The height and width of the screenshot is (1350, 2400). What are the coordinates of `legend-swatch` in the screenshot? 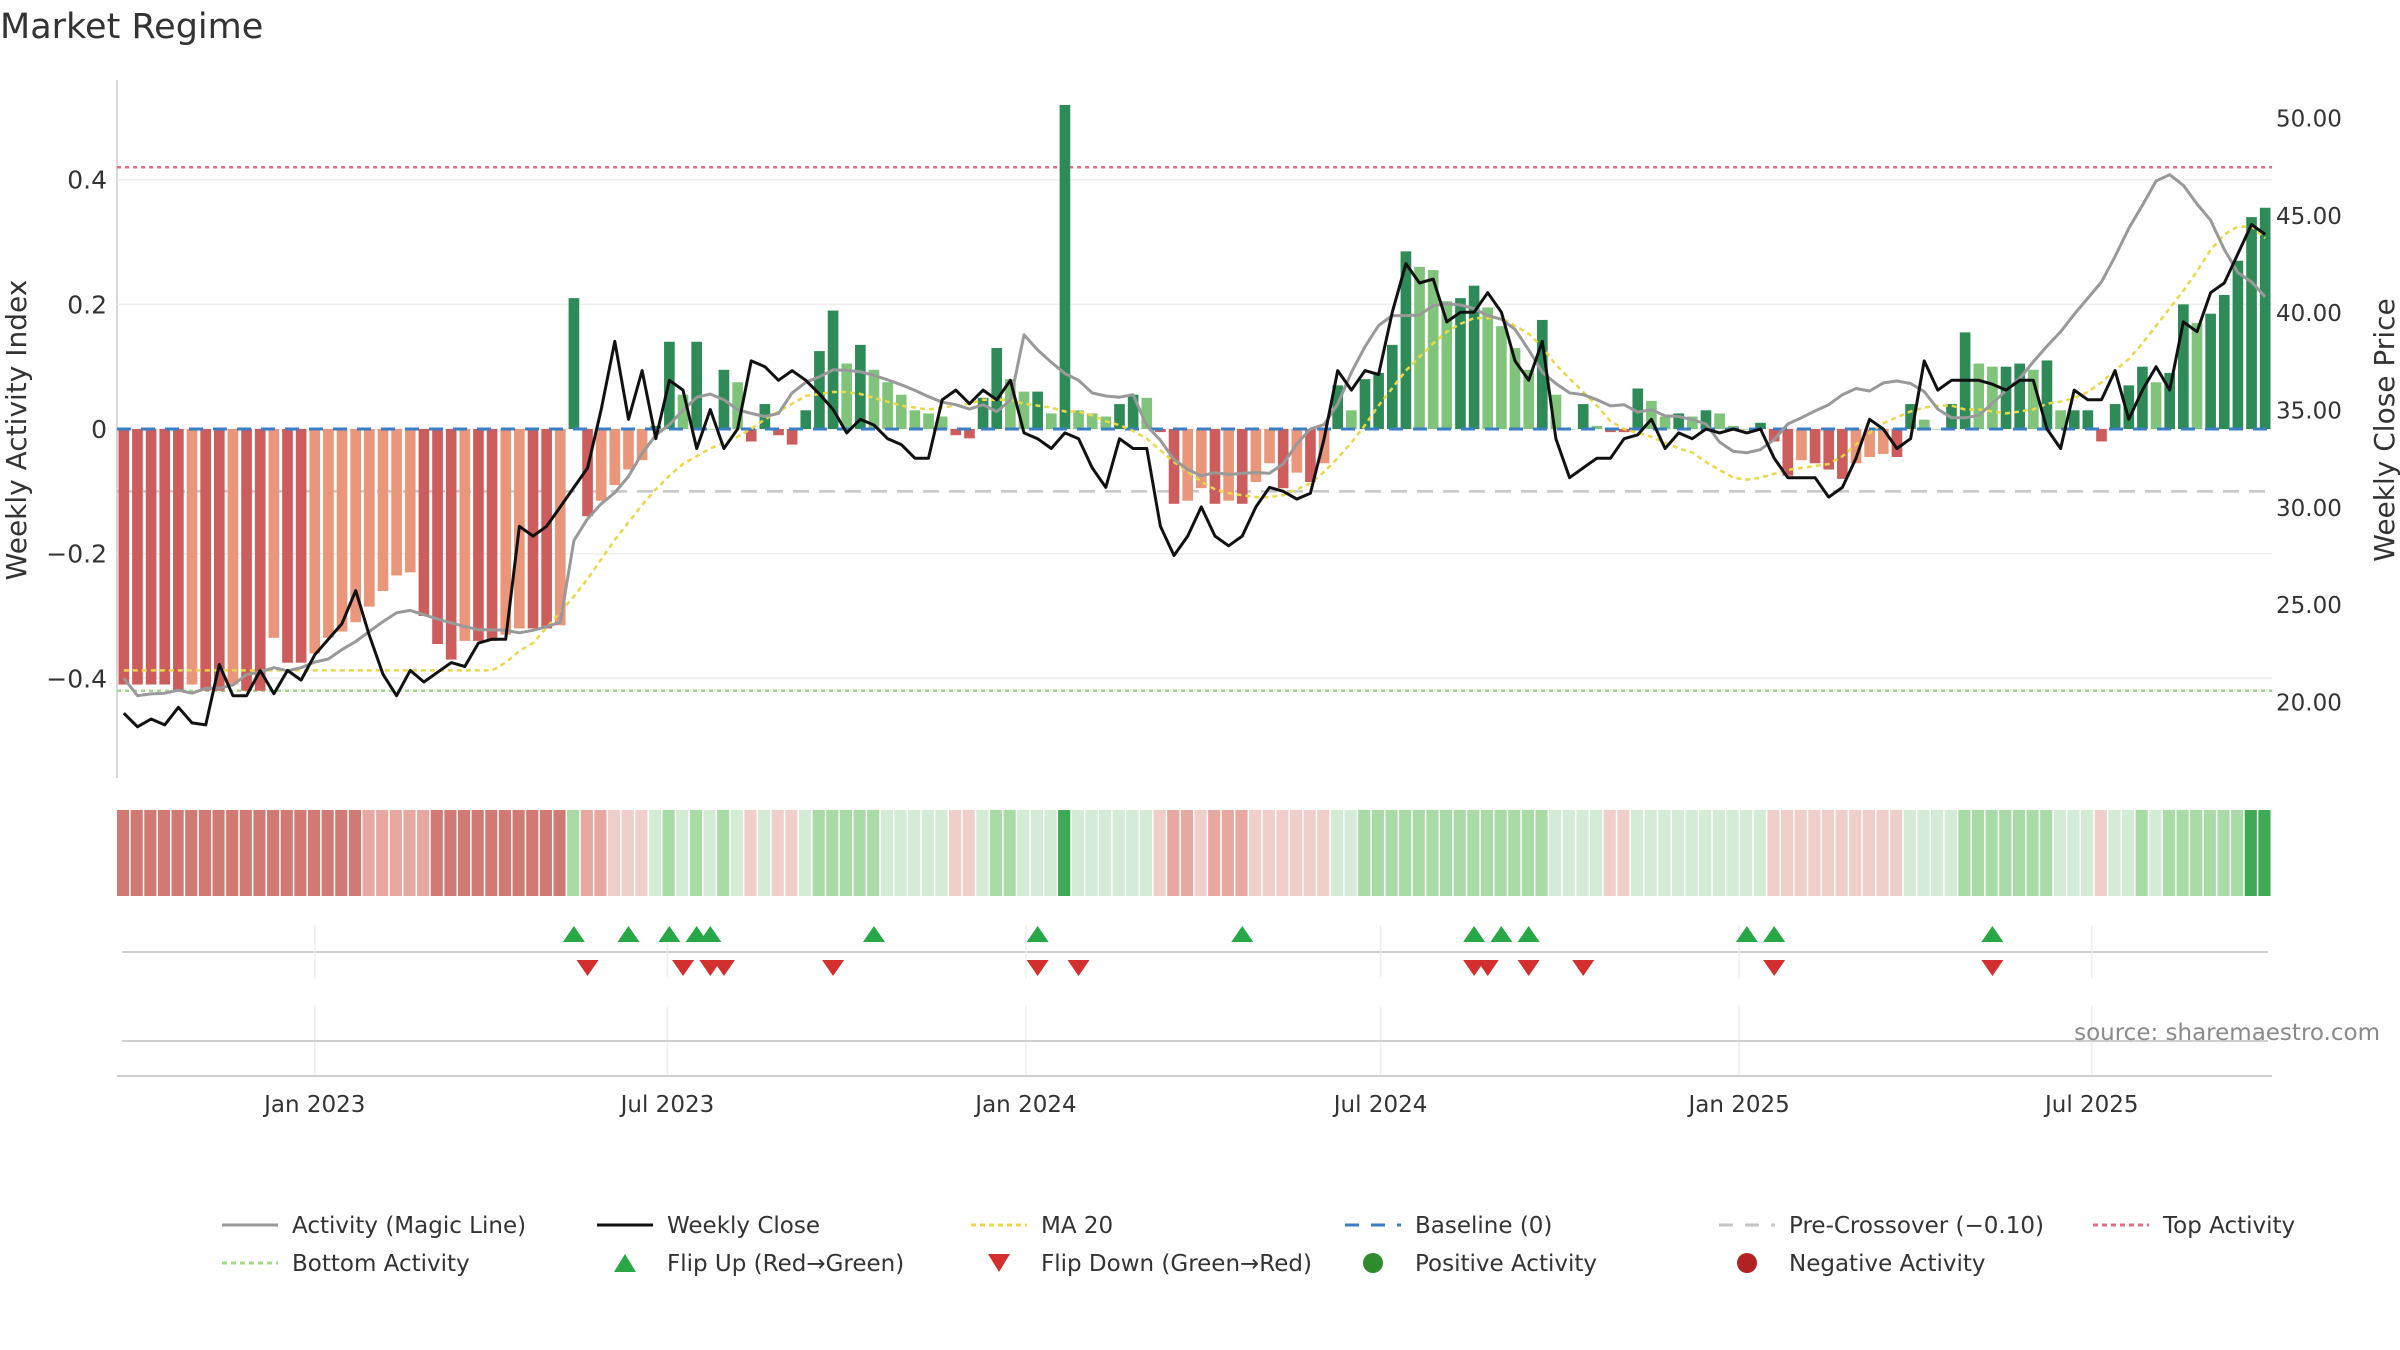 It's located at (999, 1263).